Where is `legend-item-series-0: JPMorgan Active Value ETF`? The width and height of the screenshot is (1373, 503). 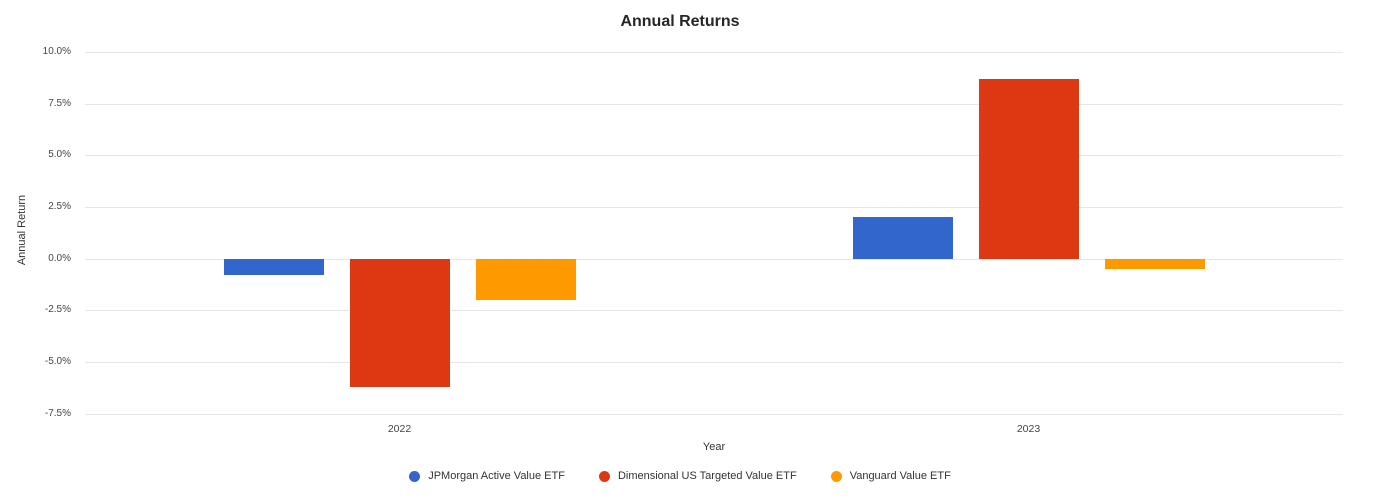
legend-item-series-0: JPMorgan Active Value ETF is located at coordinates (487, 476).